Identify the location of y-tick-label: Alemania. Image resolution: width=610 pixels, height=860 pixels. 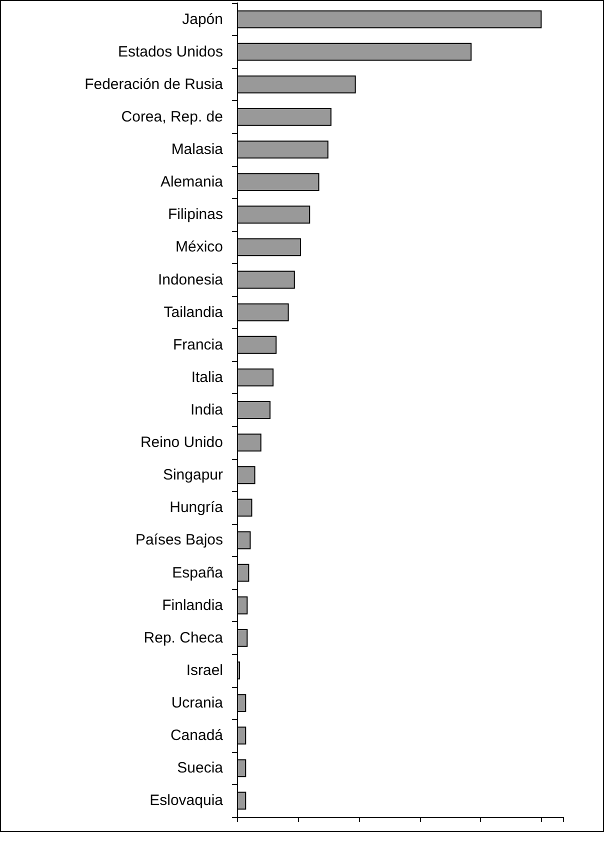
(192, 182).